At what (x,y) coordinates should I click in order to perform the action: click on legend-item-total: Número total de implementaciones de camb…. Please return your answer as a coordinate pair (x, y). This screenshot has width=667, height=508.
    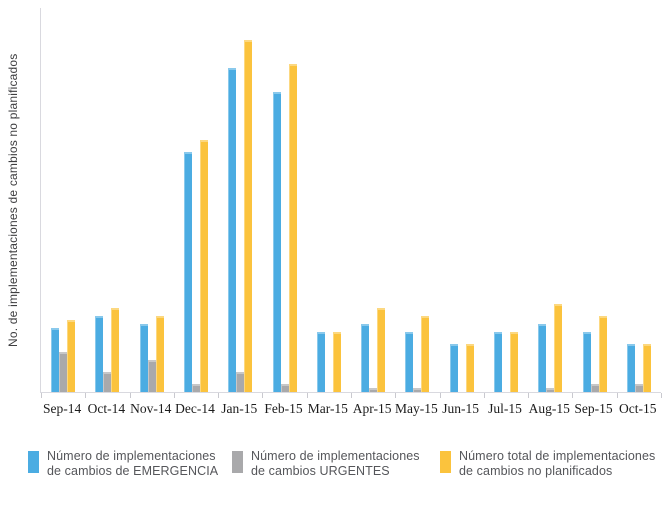
    Looking at the image, I should click on (547, 464).